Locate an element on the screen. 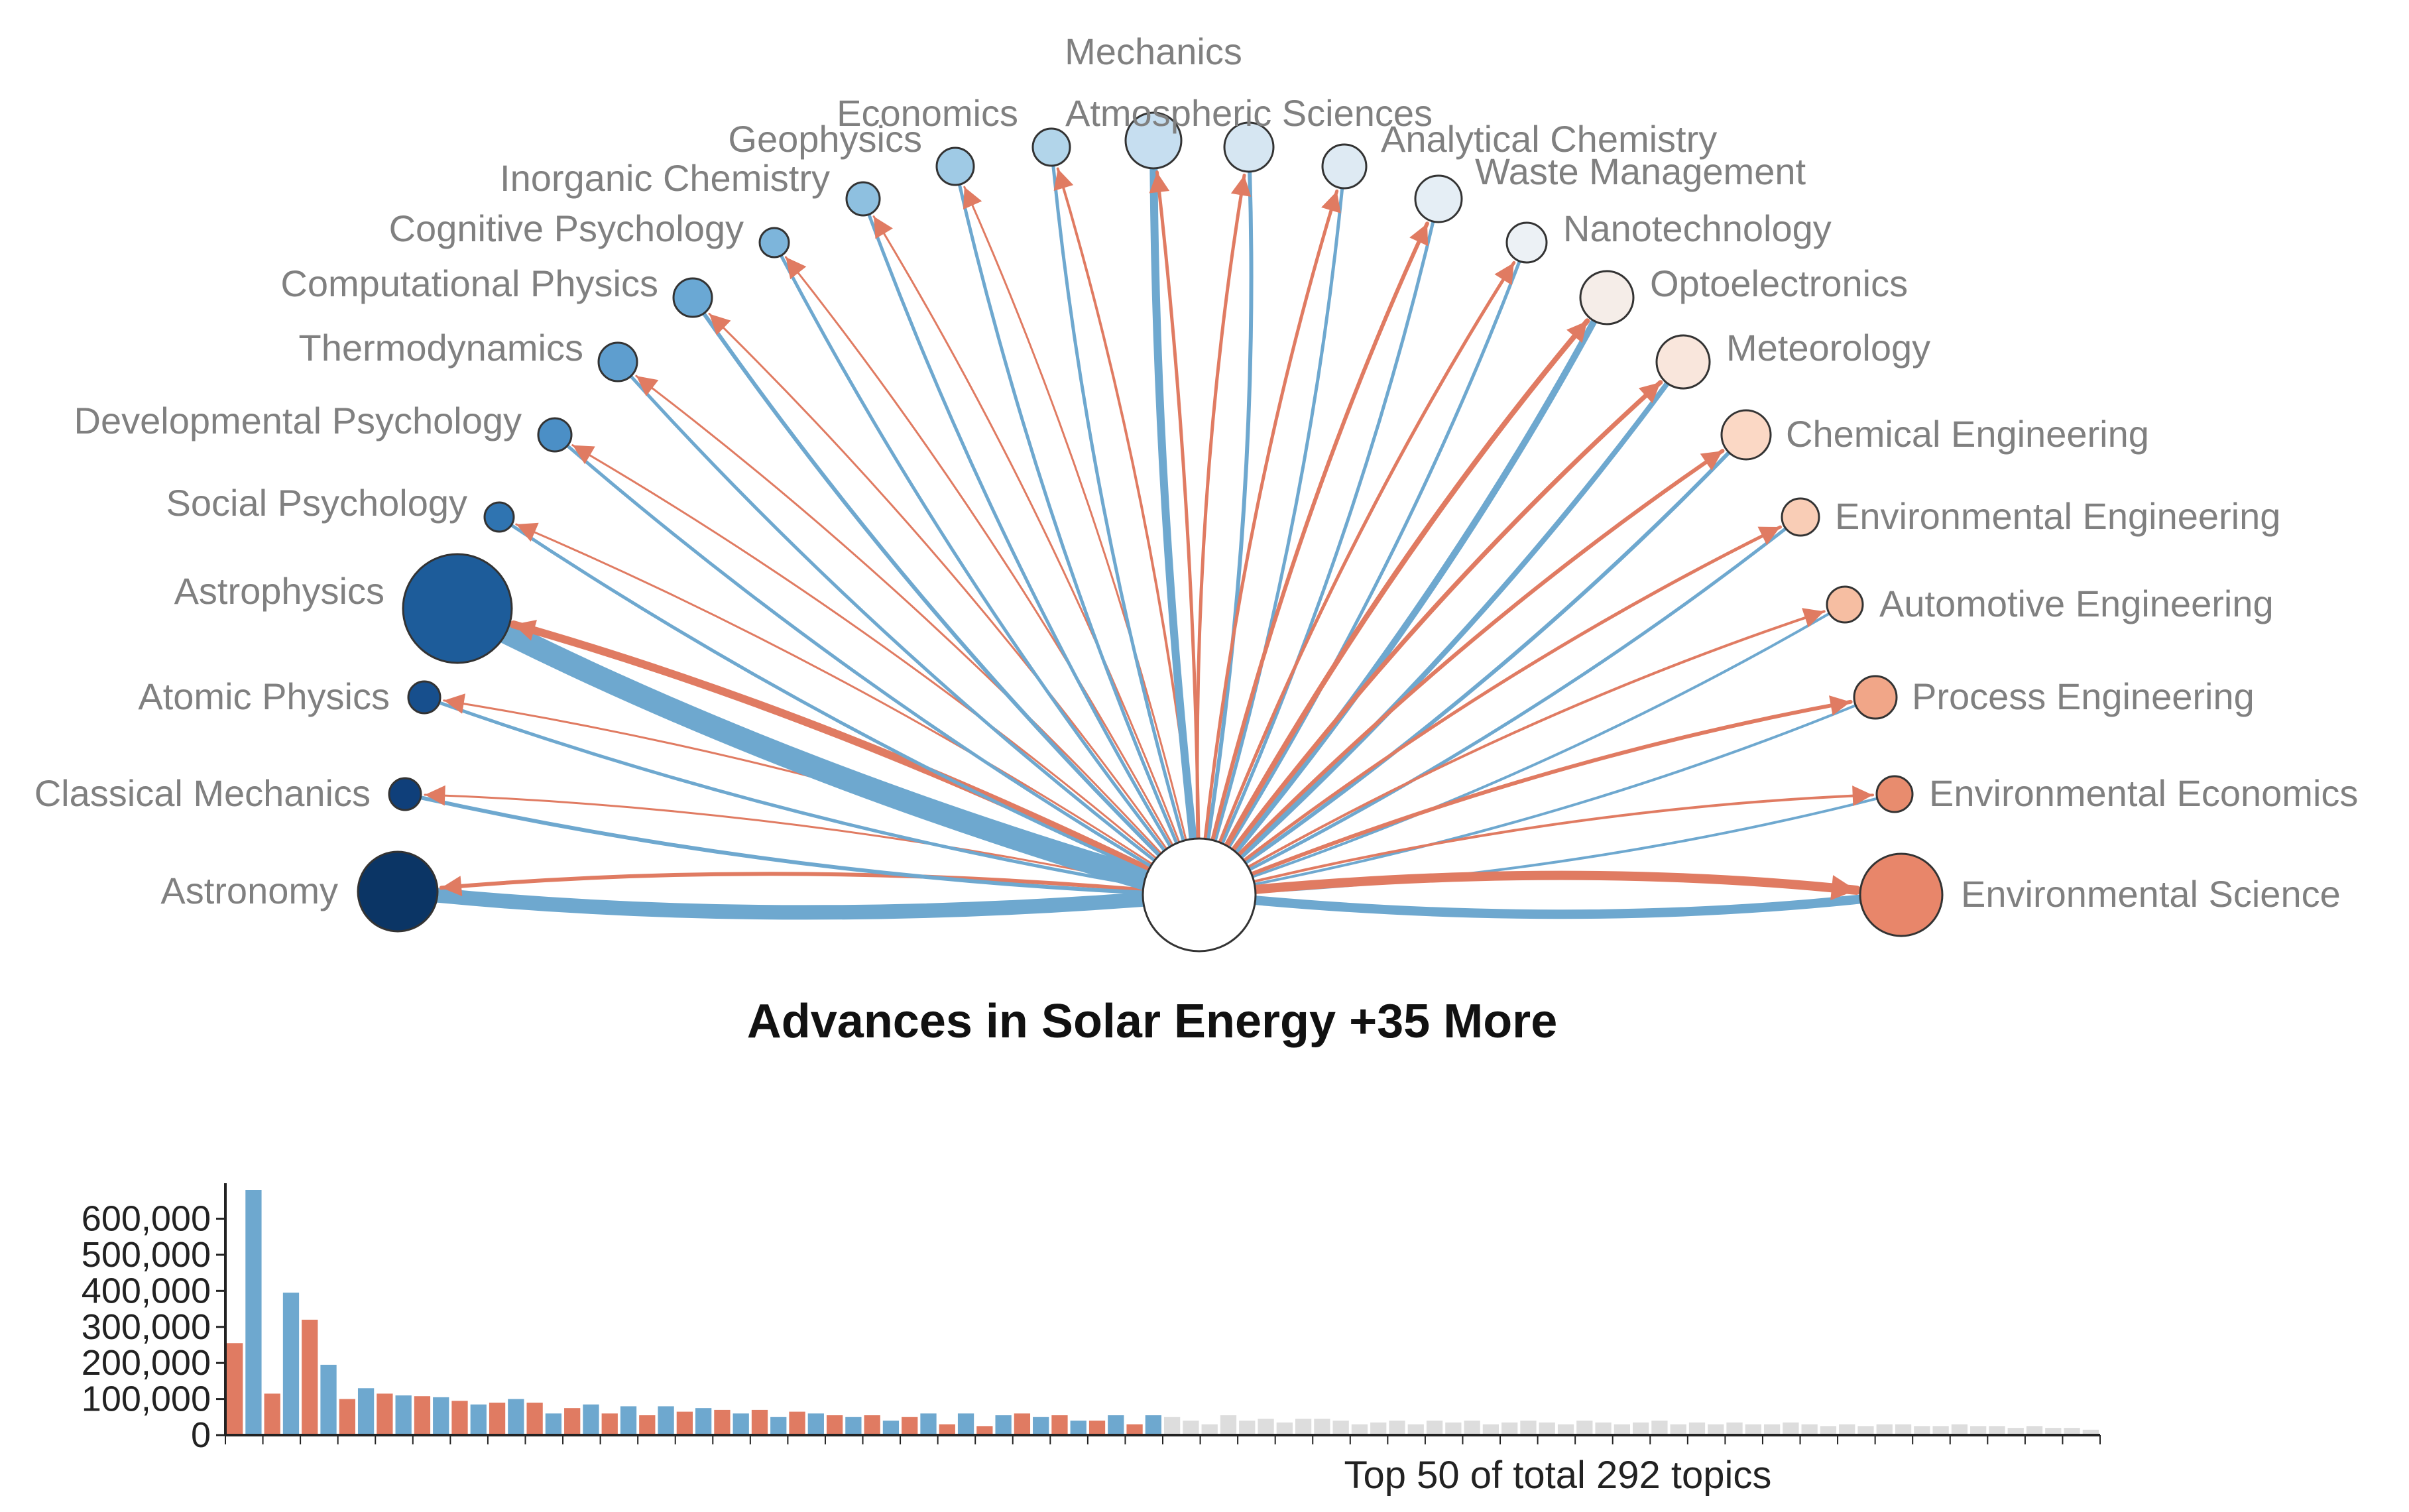  node-astrophysics is located at coordinates (457, 608).